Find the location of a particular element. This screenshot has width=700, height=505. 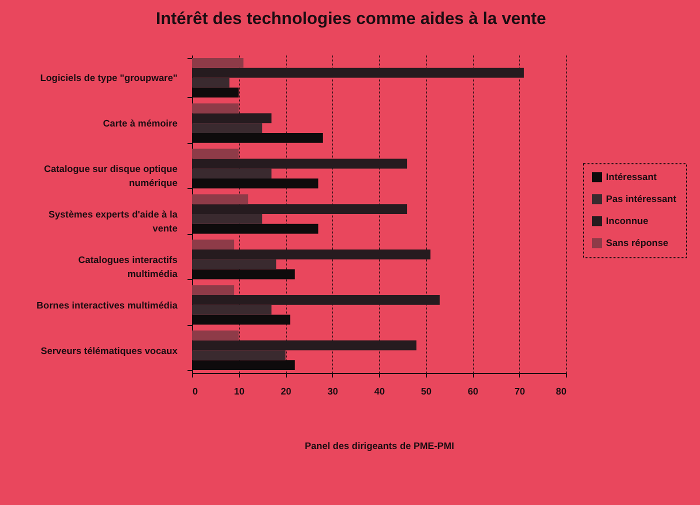

legend-label: Pas intéressant is located at coordinates (642, 200).